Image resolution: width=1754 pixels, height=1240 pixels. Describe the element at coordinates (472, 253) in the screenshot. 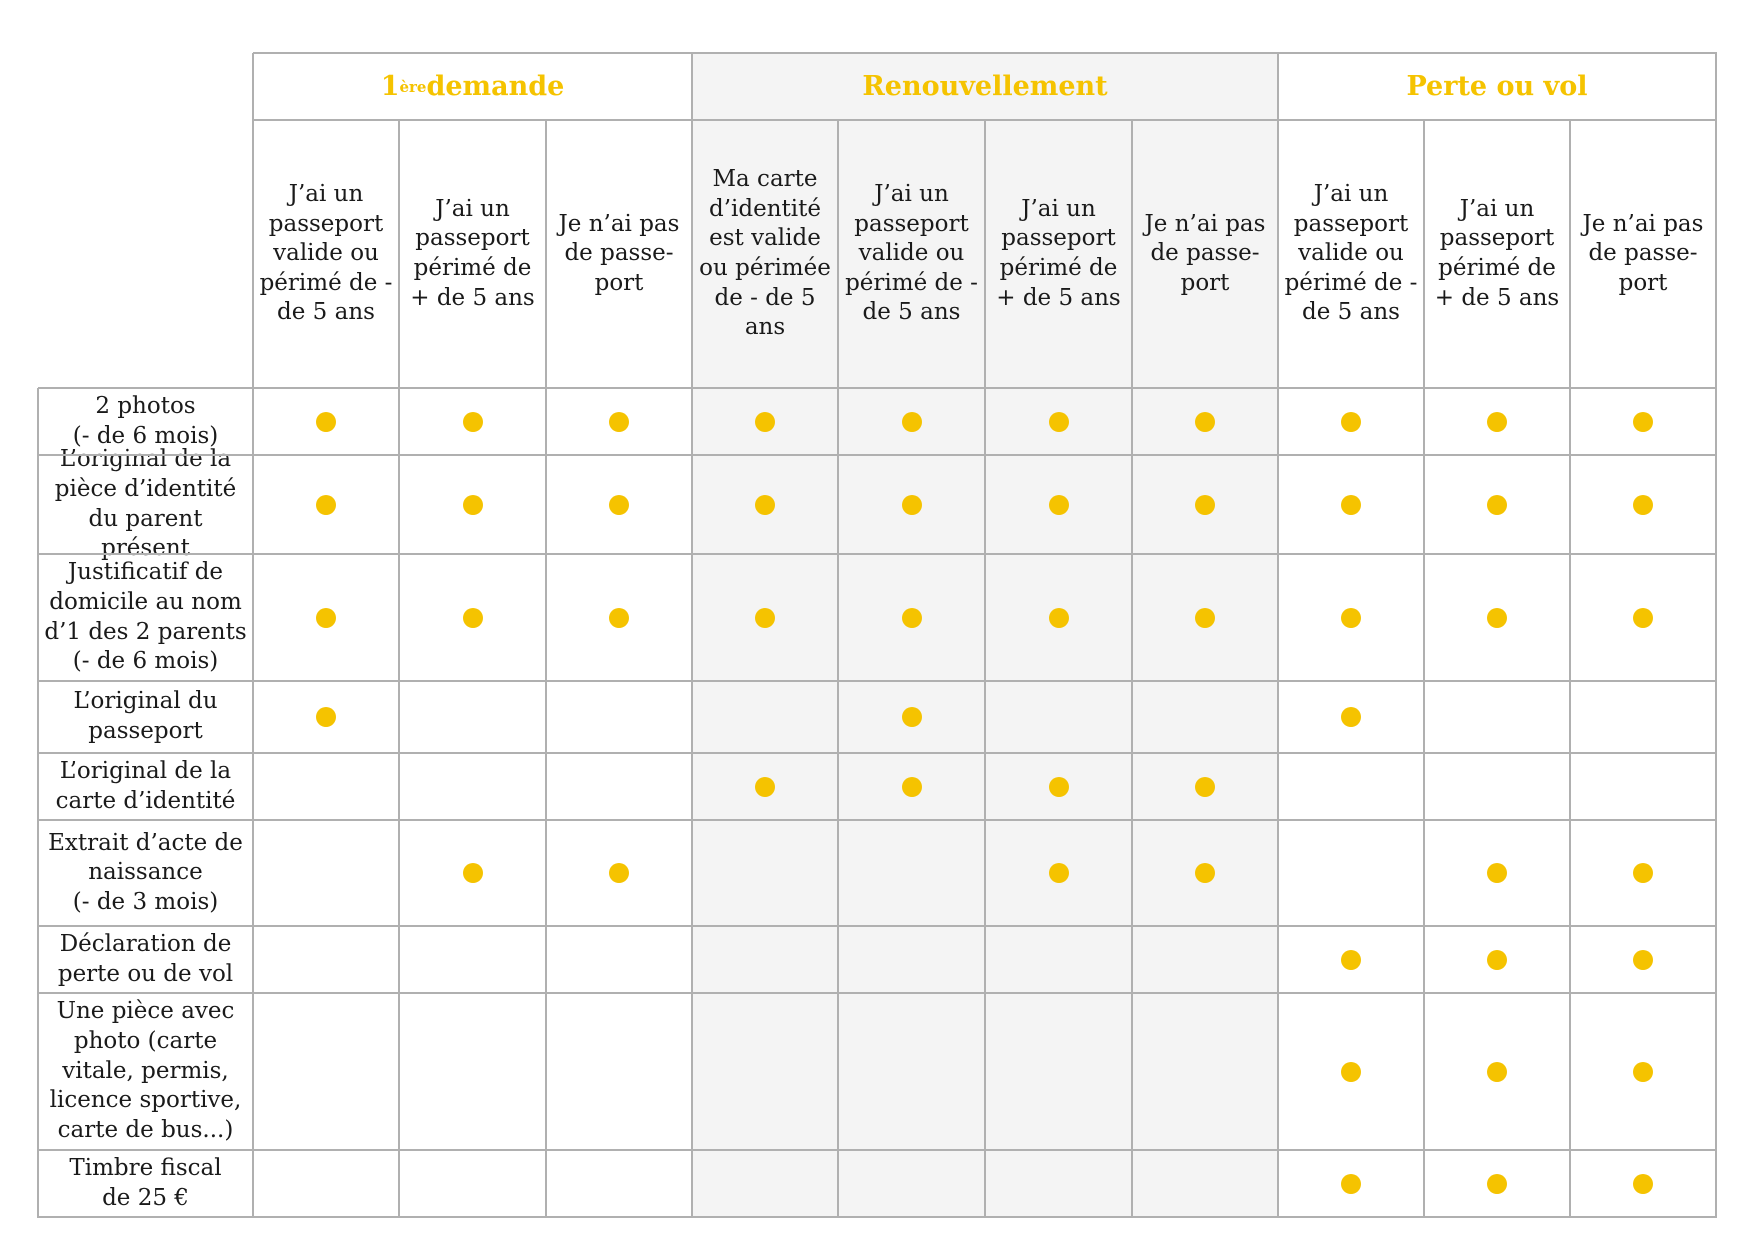

I see `column-header-1: J’ai un passeport périmé de + de 5 ans` at that location.